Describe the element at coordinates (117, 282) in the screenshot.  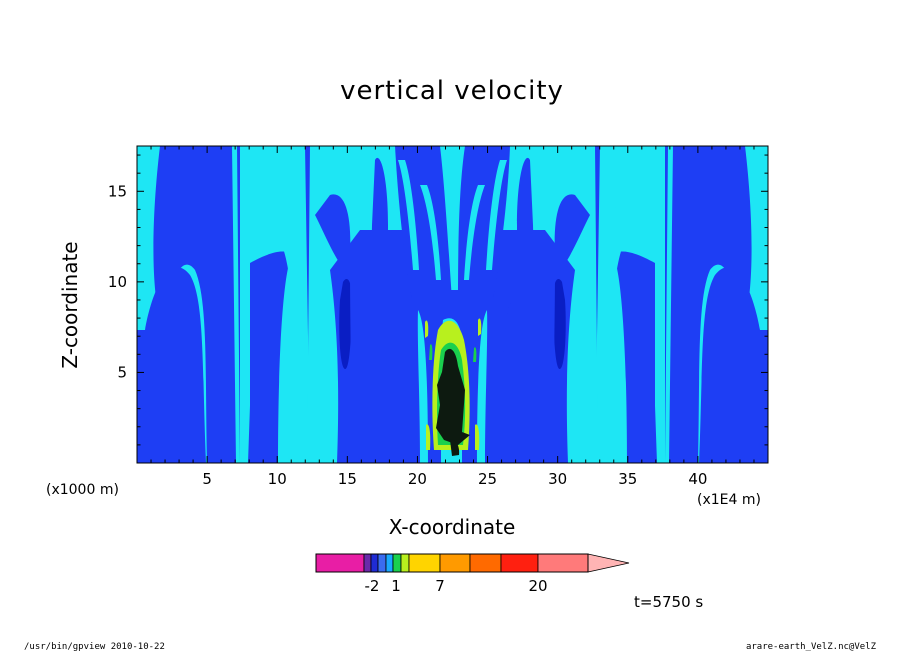
I see `y-tick-label: 10` at that location.